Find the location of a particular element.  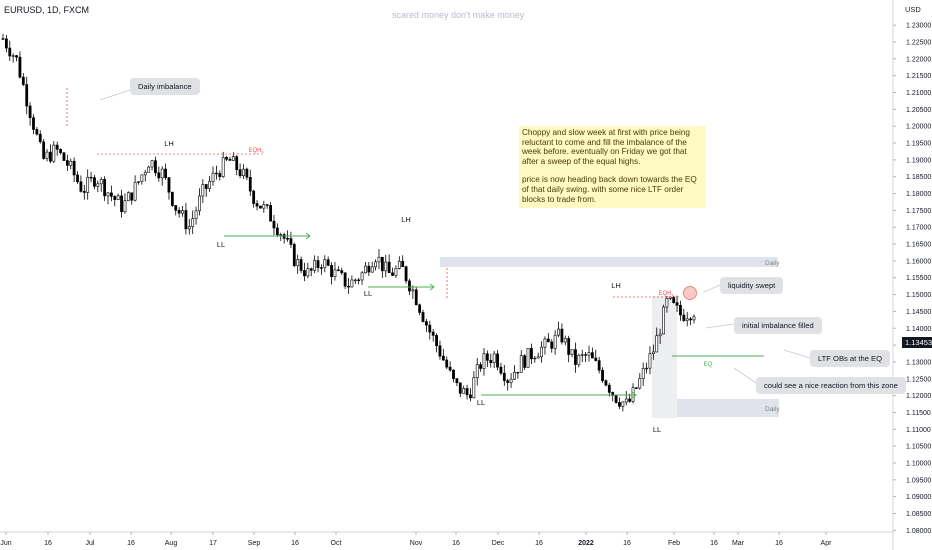

callout-pointer is located at coordinates (115, 95).